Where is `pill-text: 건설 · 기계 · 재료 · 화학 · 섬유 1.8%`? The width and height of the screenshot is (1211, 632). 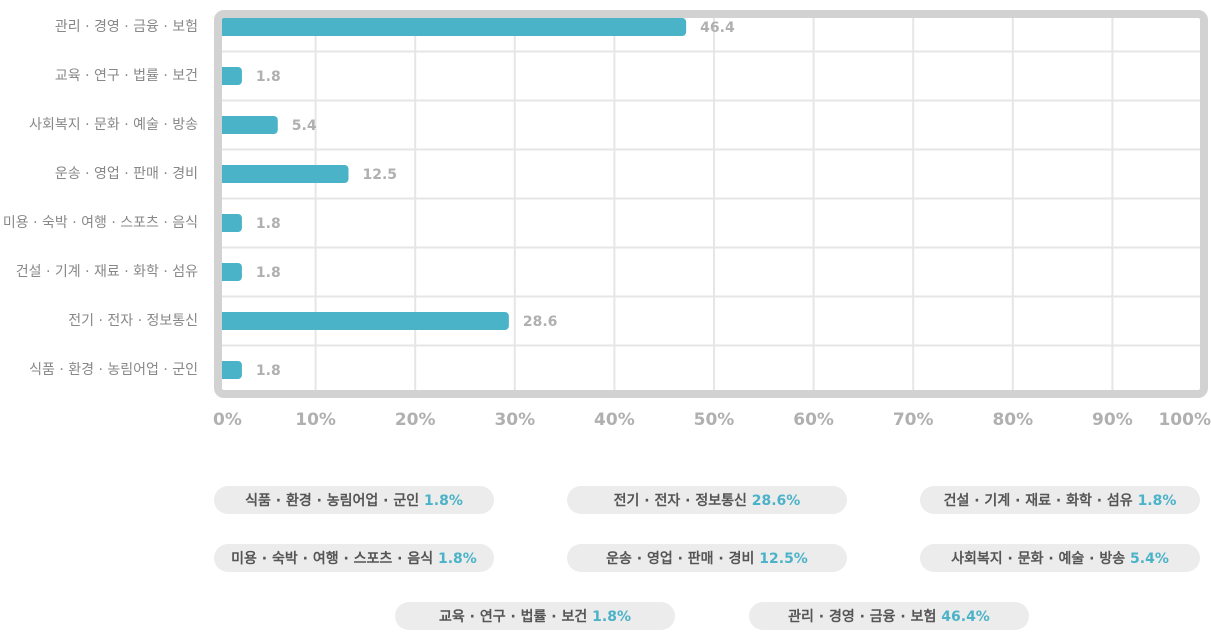
pill-text: 건설 · 기계 · 재료 · 화학 · 섬유 1.8% is located at coordinates (1060, 500).